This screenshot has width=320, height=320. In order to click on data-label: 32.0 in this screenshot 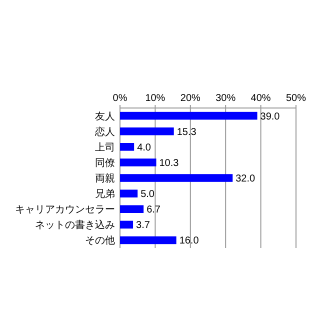, I will do `click(246, 179)`.